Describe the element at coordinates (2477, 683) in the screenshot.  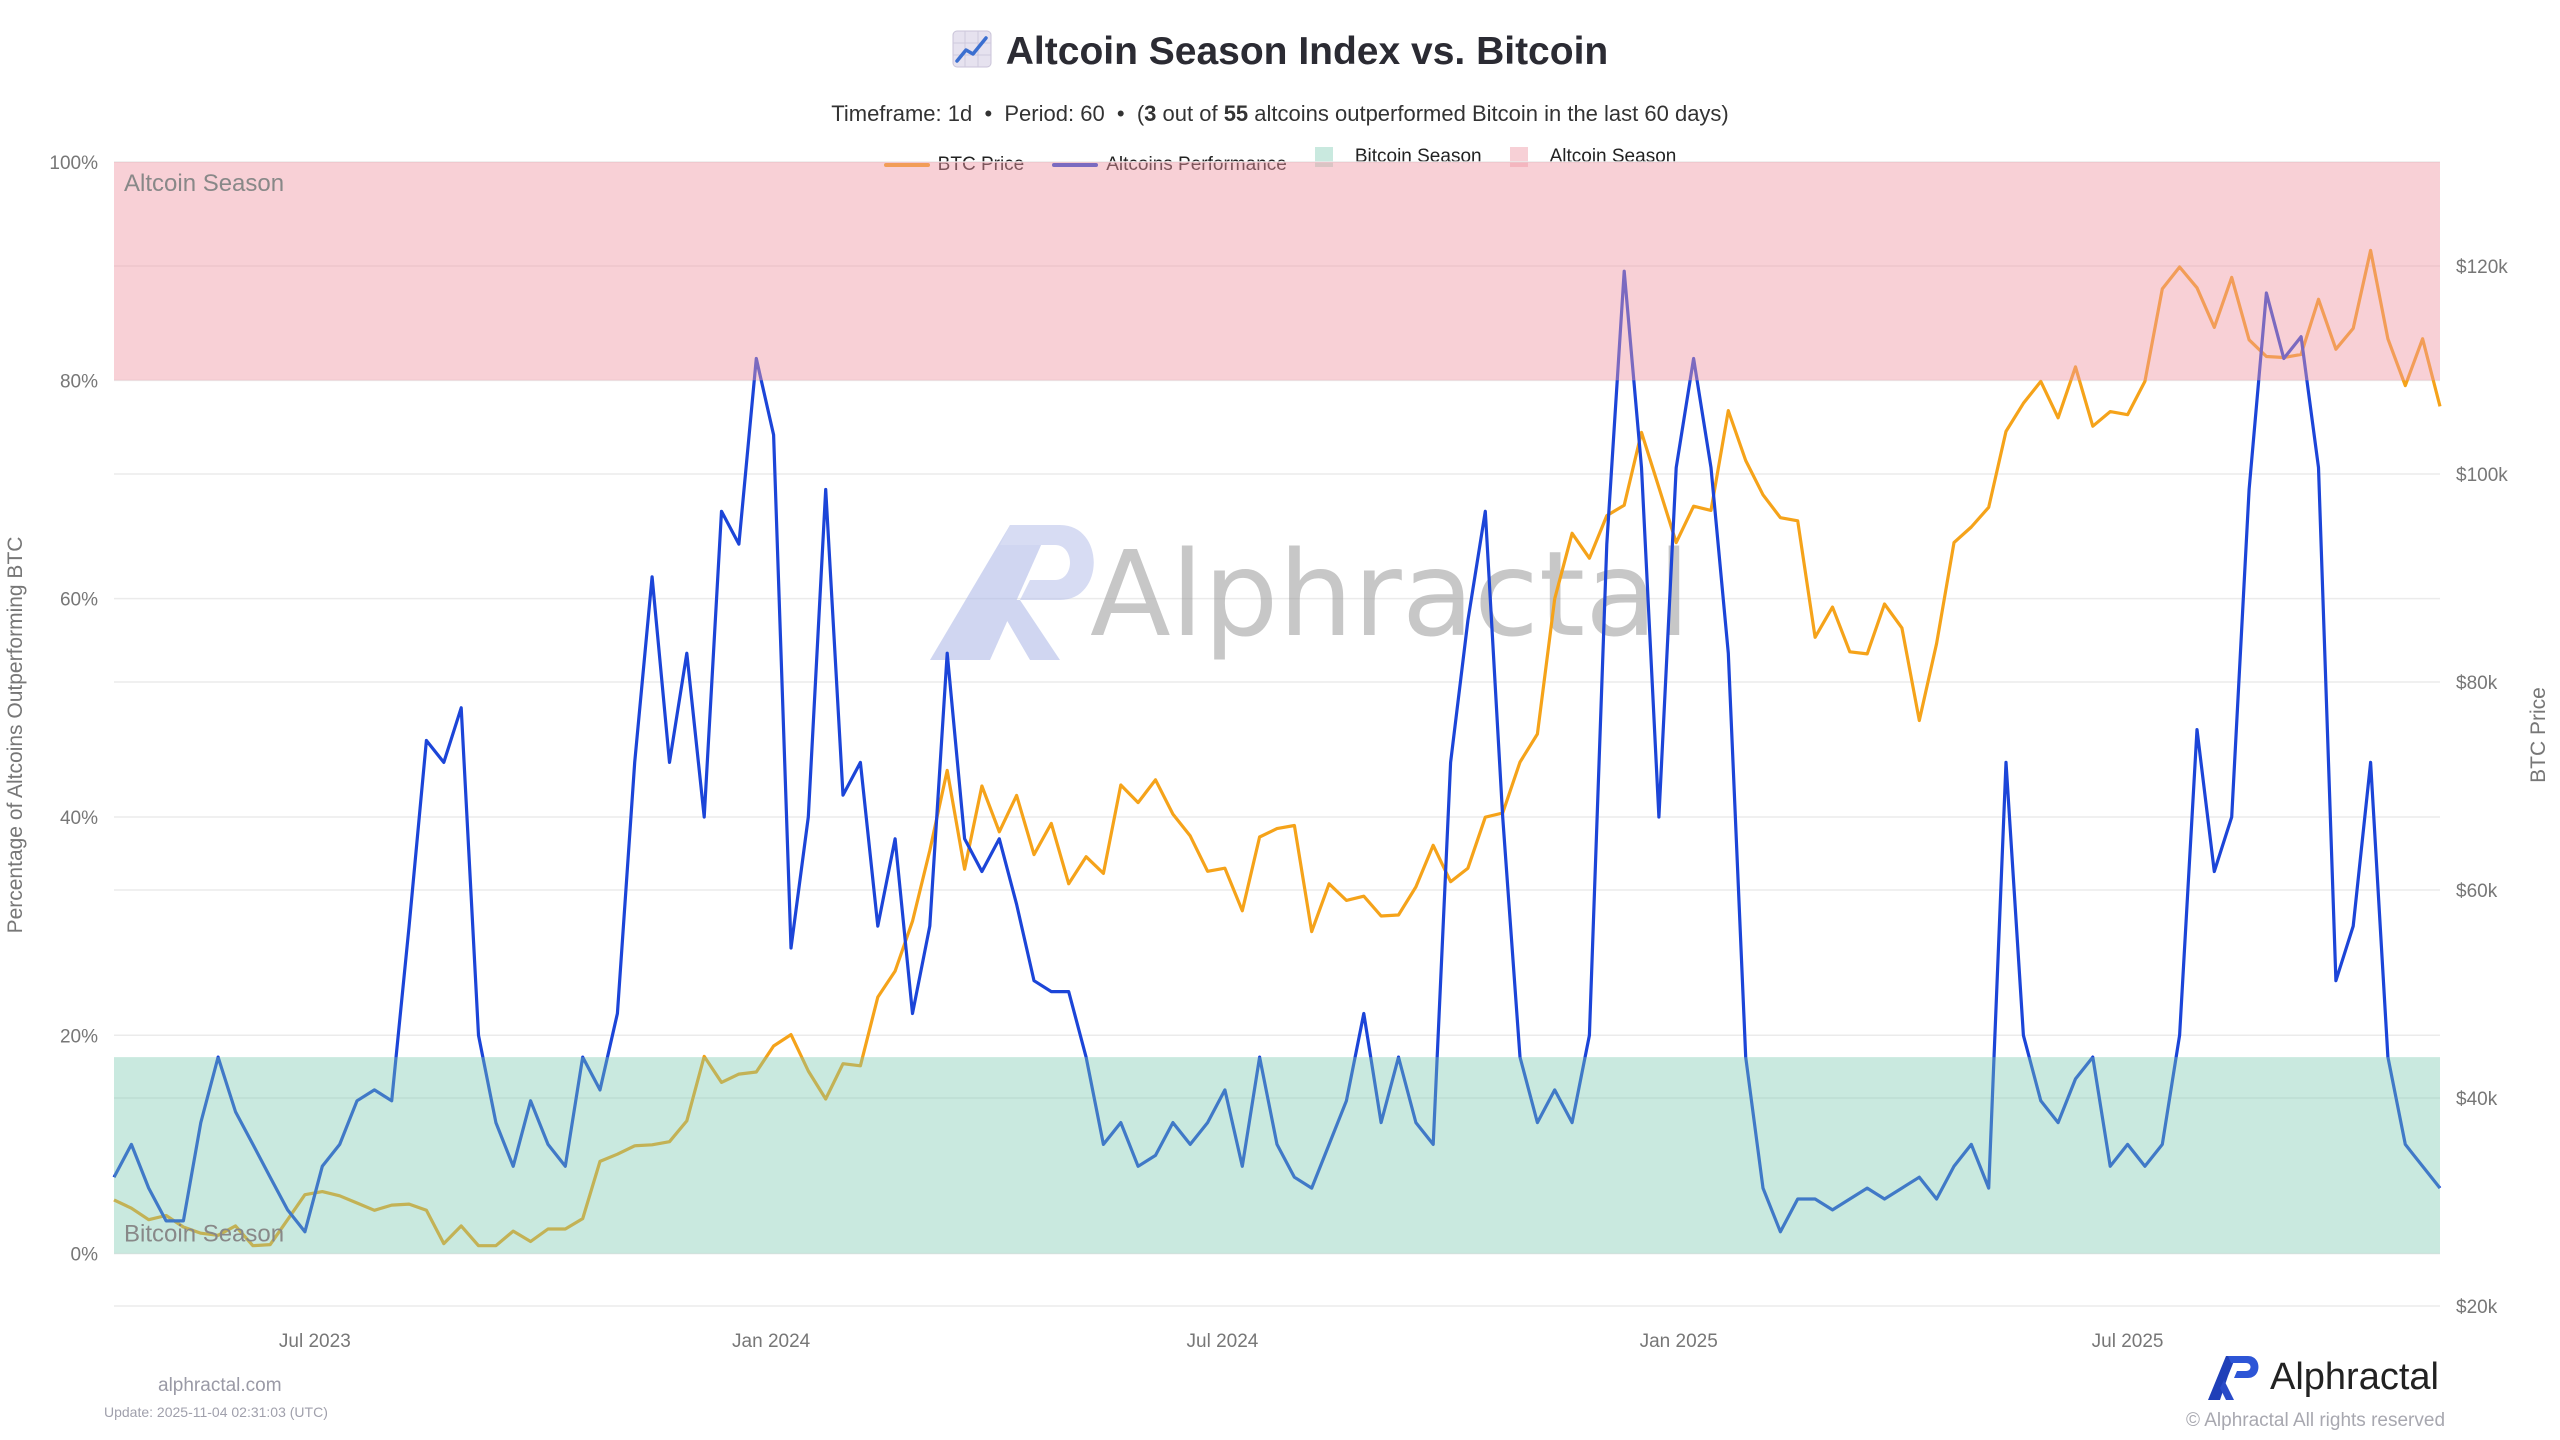
I see `y-right-tick-label: $80k` at that location.